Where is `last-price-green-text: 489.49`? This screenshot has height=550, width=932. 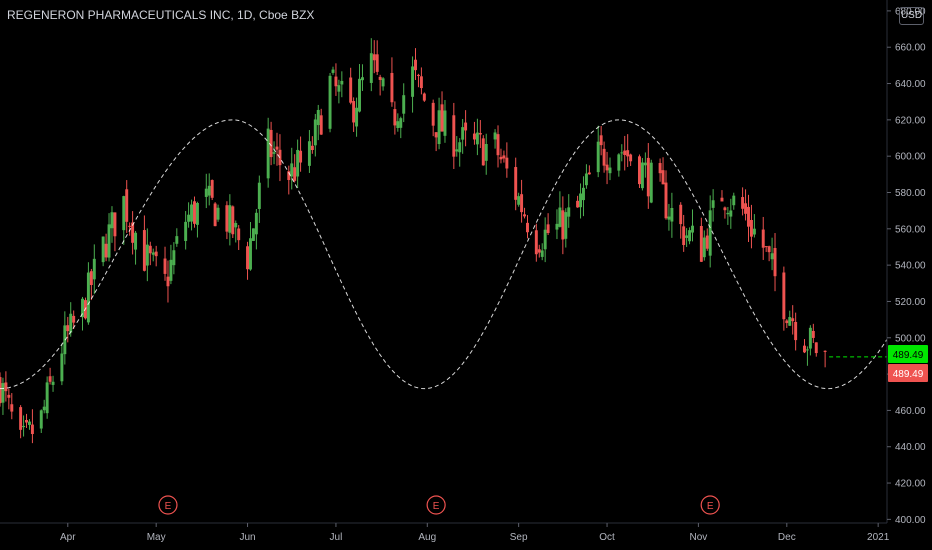
last-price-green-text: 489.49 is located at coordinates (908, 355).